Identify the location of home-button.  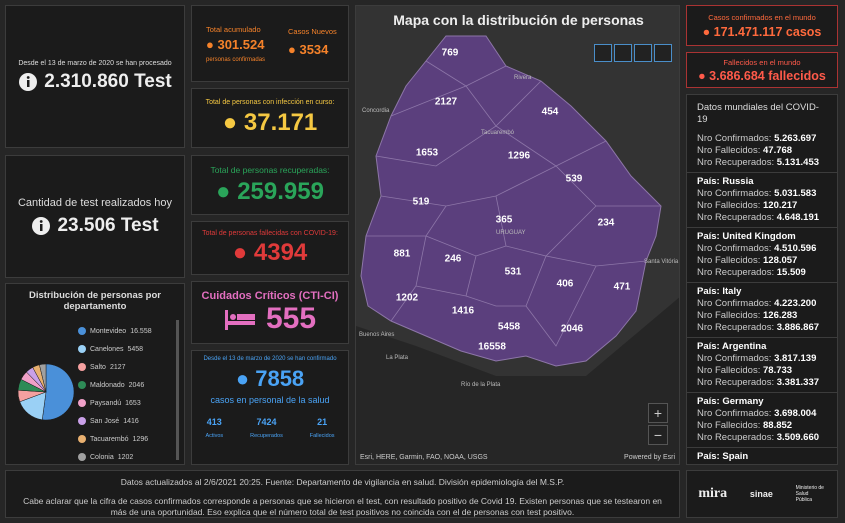
(603, 53).